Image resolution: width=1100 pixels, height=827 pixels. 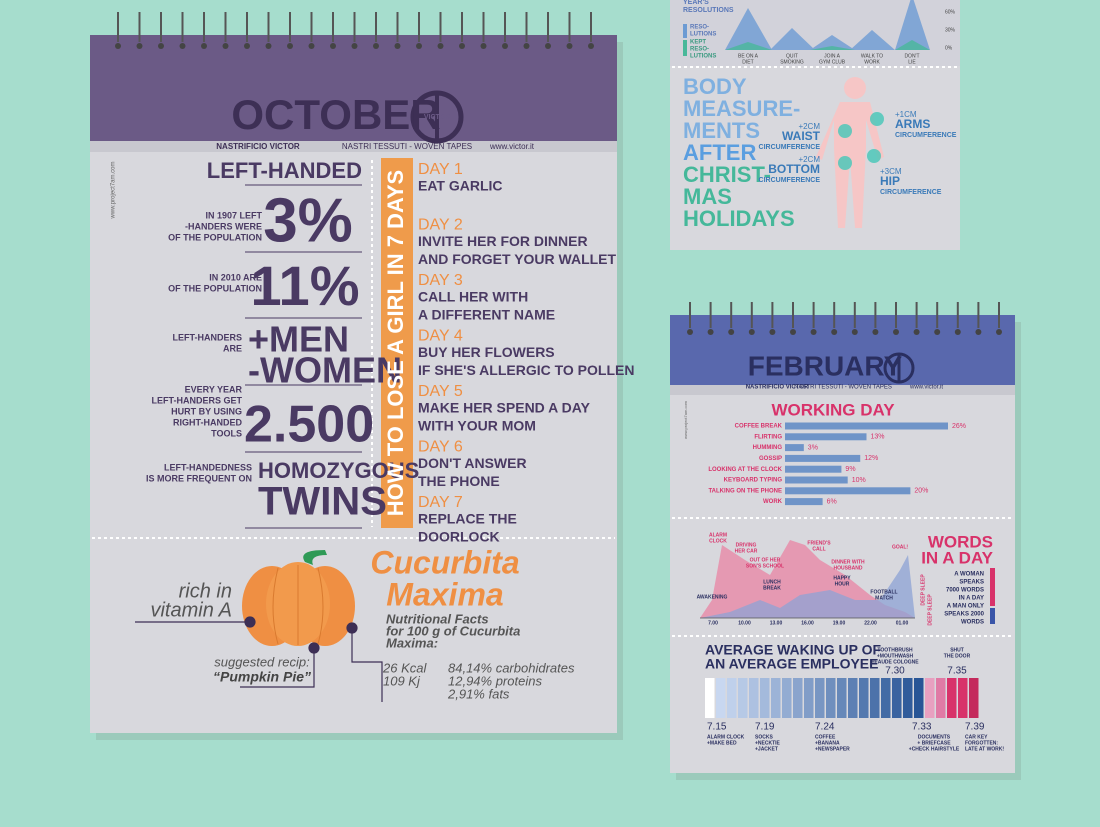 I want to click on october-band, so click(x=353, y=146).